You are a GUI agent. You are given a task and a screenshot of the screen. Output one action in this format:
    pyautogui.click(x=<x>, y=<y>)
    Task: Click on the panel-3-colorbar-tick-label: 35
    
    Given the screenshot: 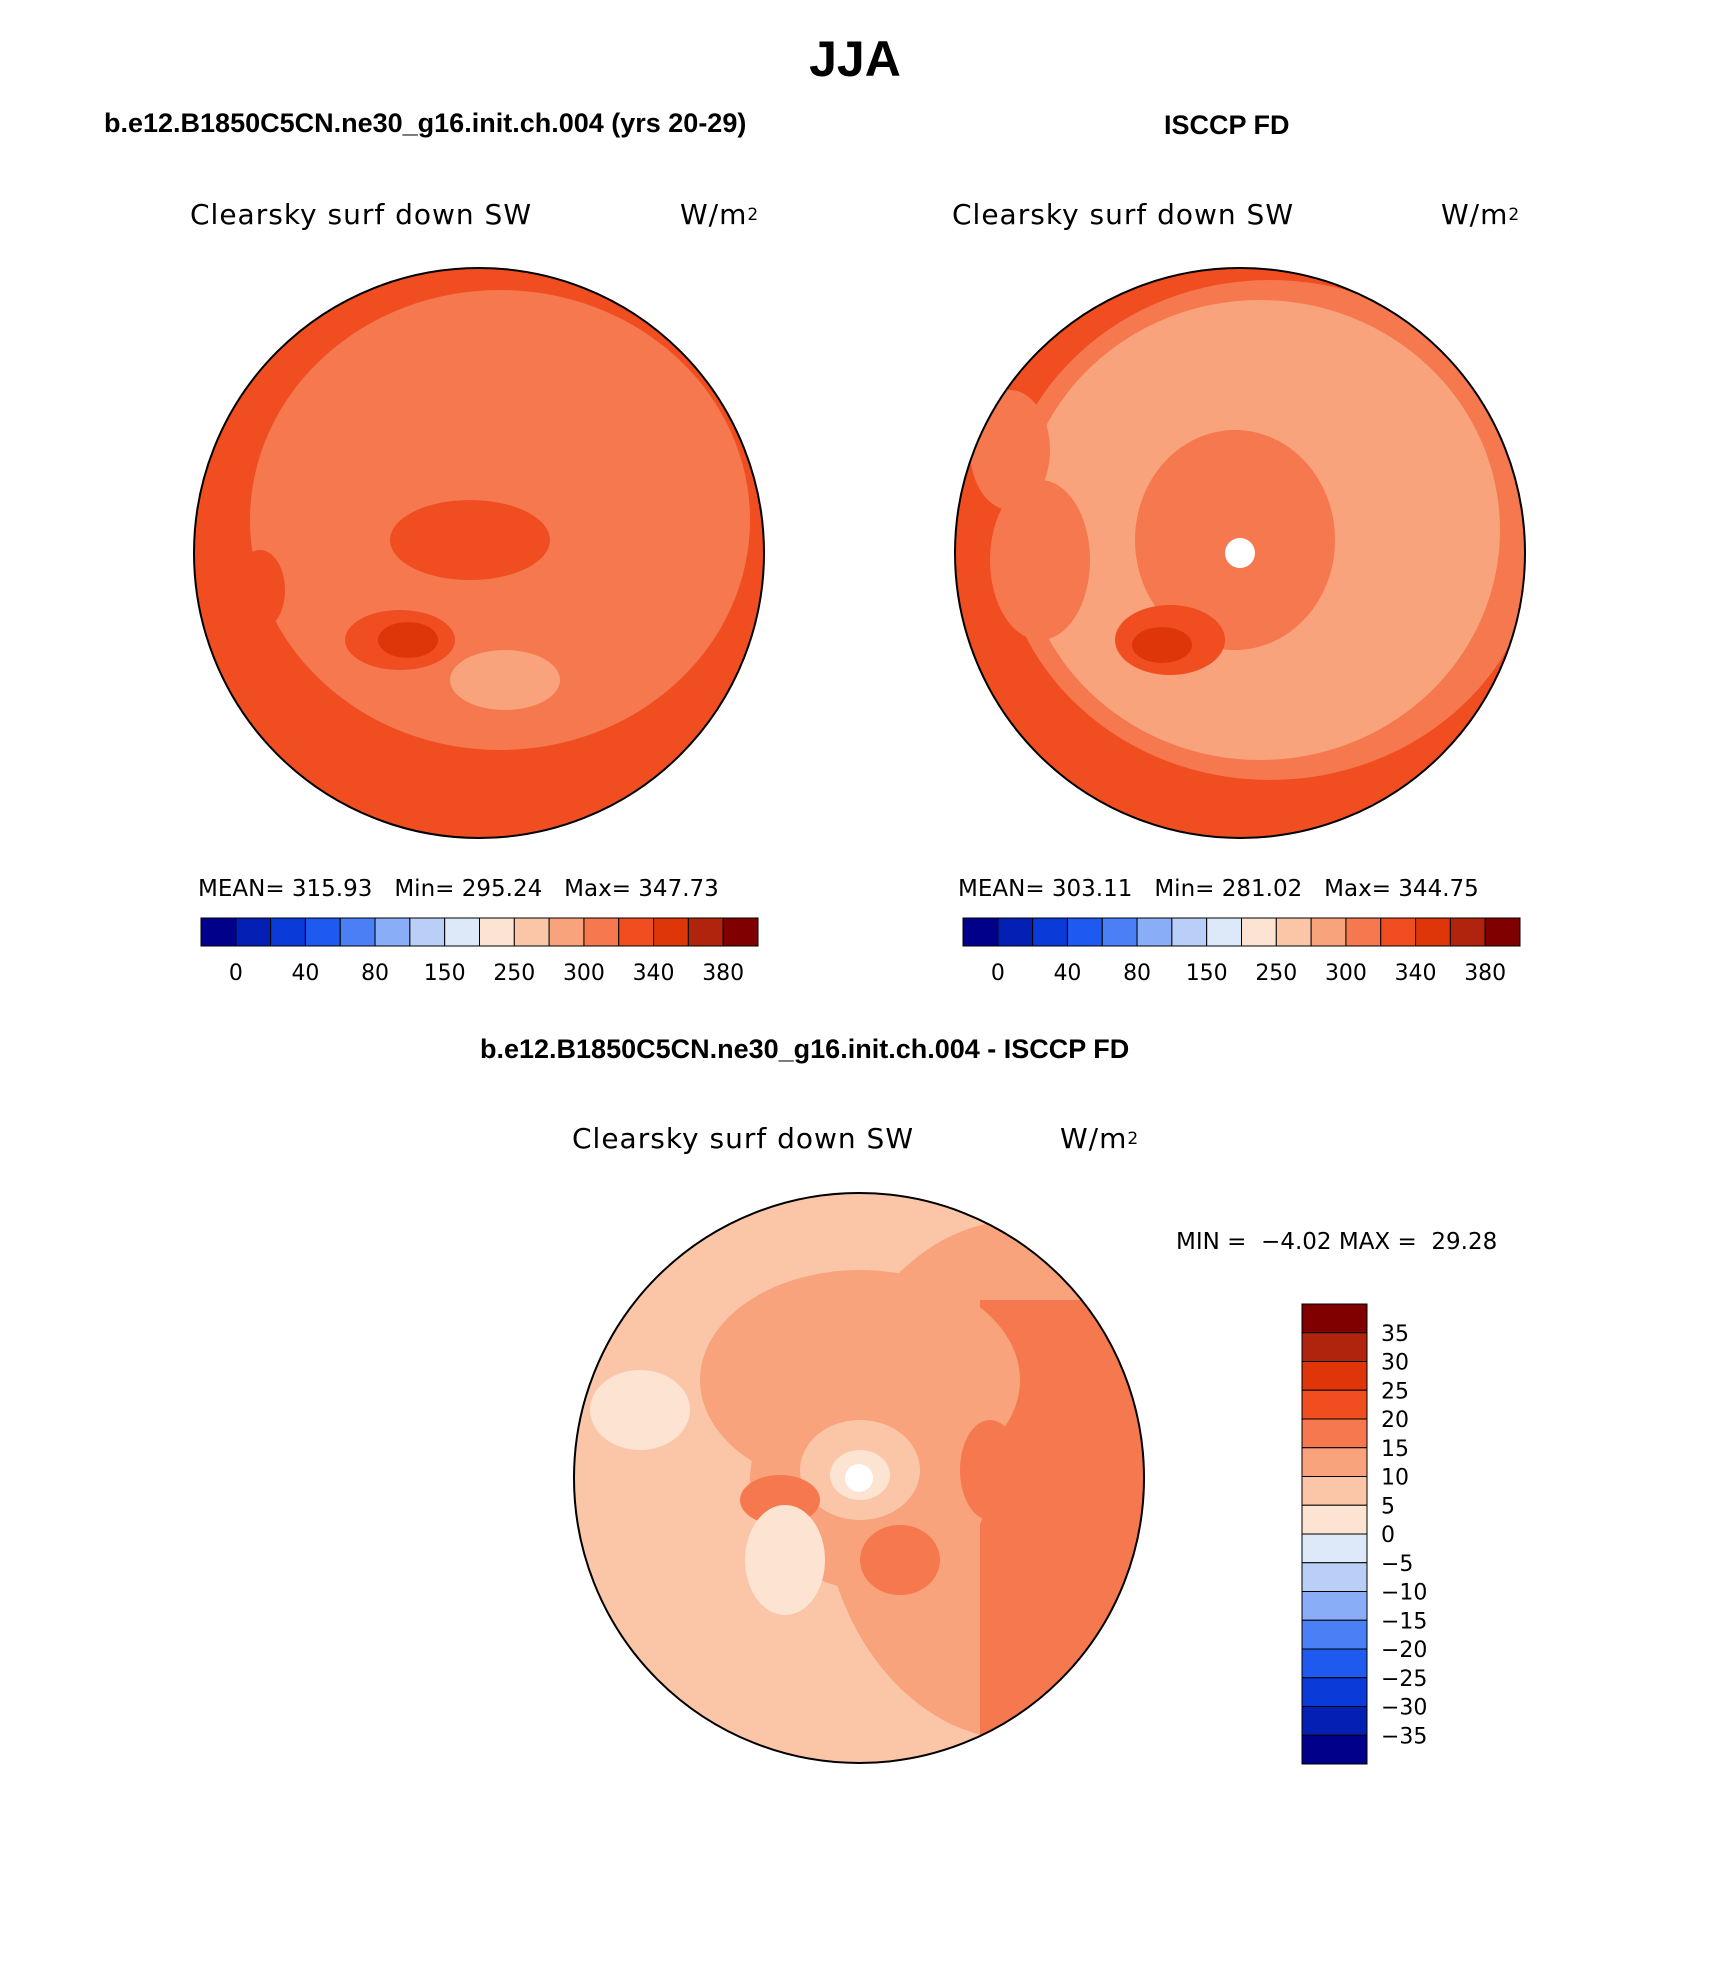 What is the action you would take?
    pyautogui.click(x=1395, y=1334)
    